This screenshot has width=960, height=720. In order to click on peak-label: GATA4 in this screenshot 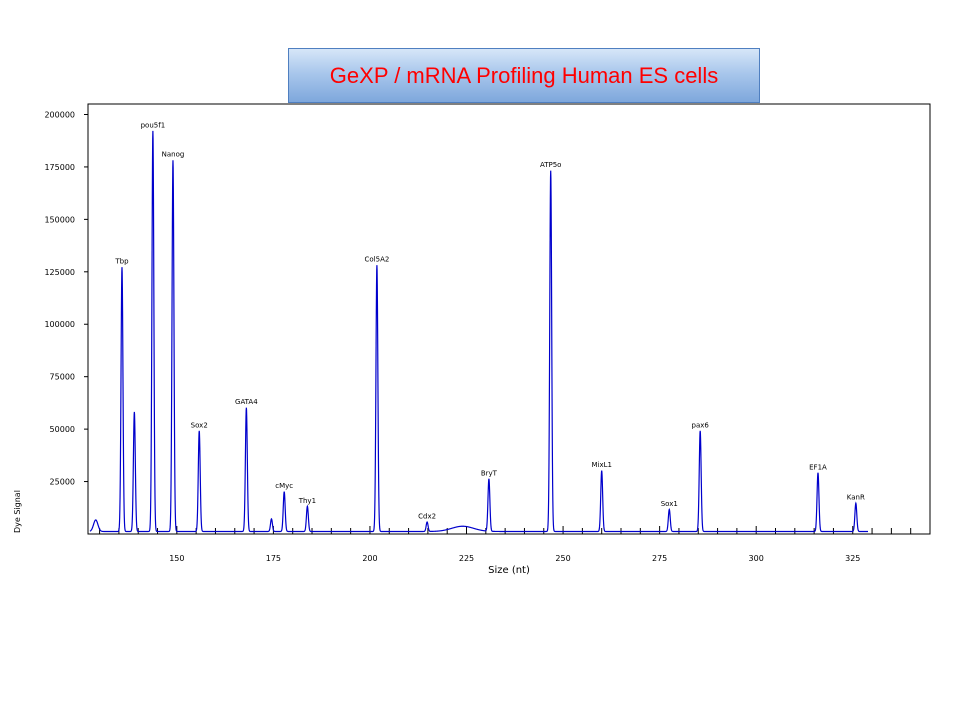, I will do `click(246, 402)`.